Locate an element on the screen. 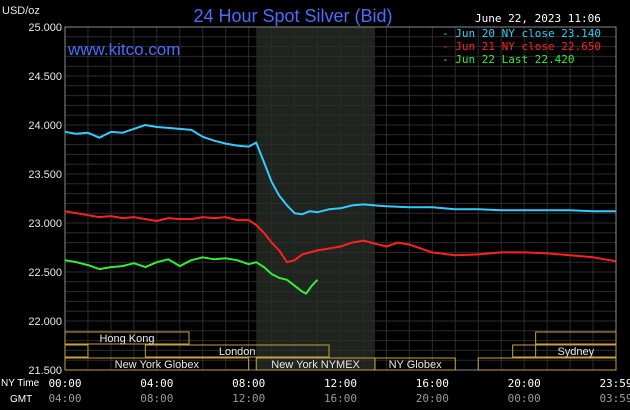 This screenshot has height=410, width=630. x-tick-ny: 16:00 is located at coordinates (432, 383).